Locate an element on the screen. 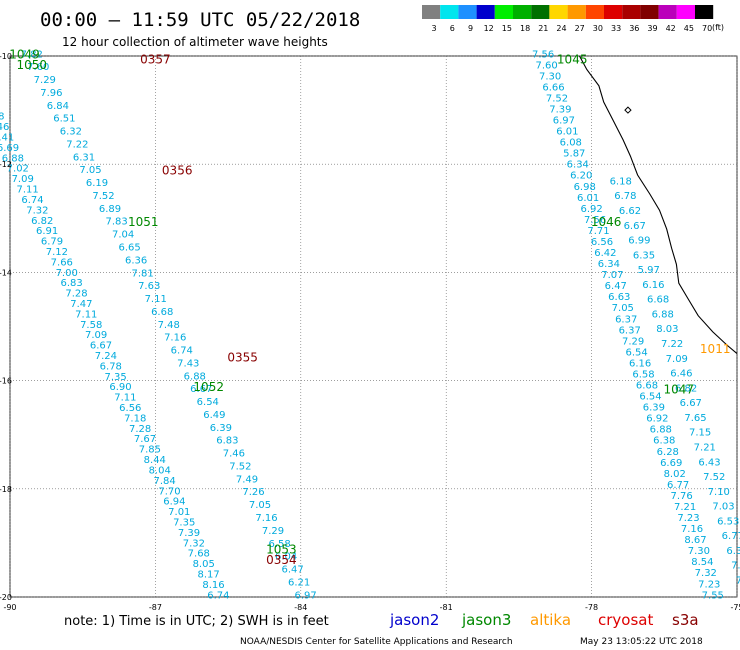 The height and width of the screenshot is (650, 740). color-scale-label: 24 is located at coordinates (561, 28).